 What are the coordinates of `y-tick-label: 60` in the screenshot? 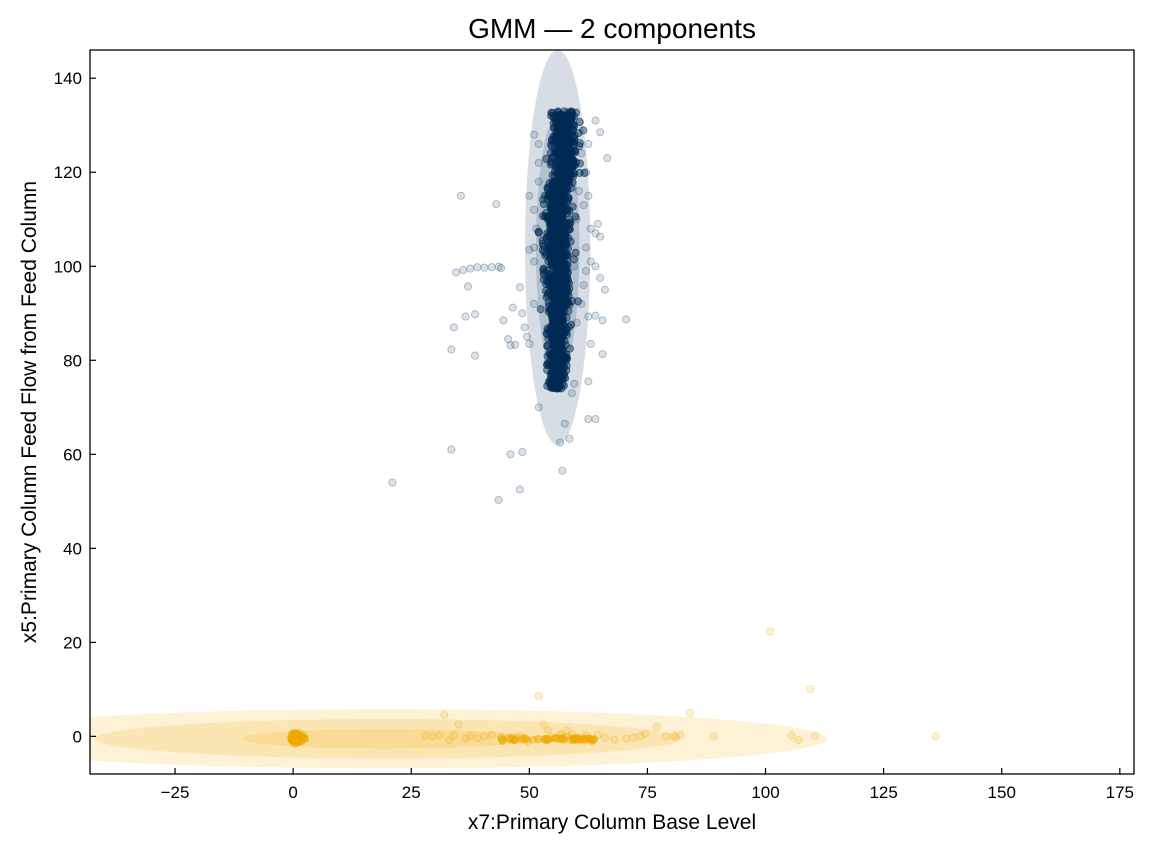 It's located at (72, 454).